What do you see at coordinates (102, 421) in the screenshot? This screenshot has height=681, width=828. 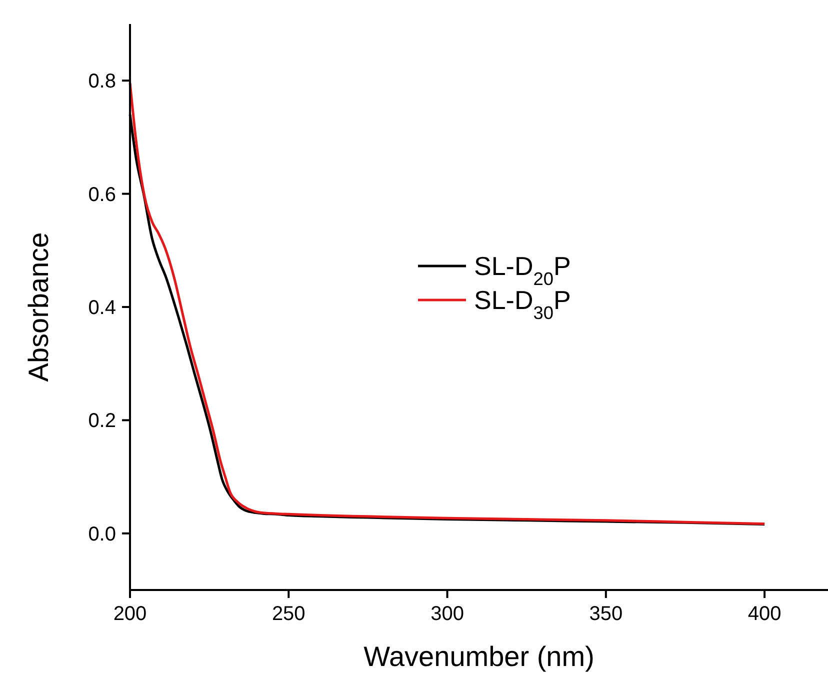 I see `y-tick-label: 0.2` at bounding box center [102, 421].